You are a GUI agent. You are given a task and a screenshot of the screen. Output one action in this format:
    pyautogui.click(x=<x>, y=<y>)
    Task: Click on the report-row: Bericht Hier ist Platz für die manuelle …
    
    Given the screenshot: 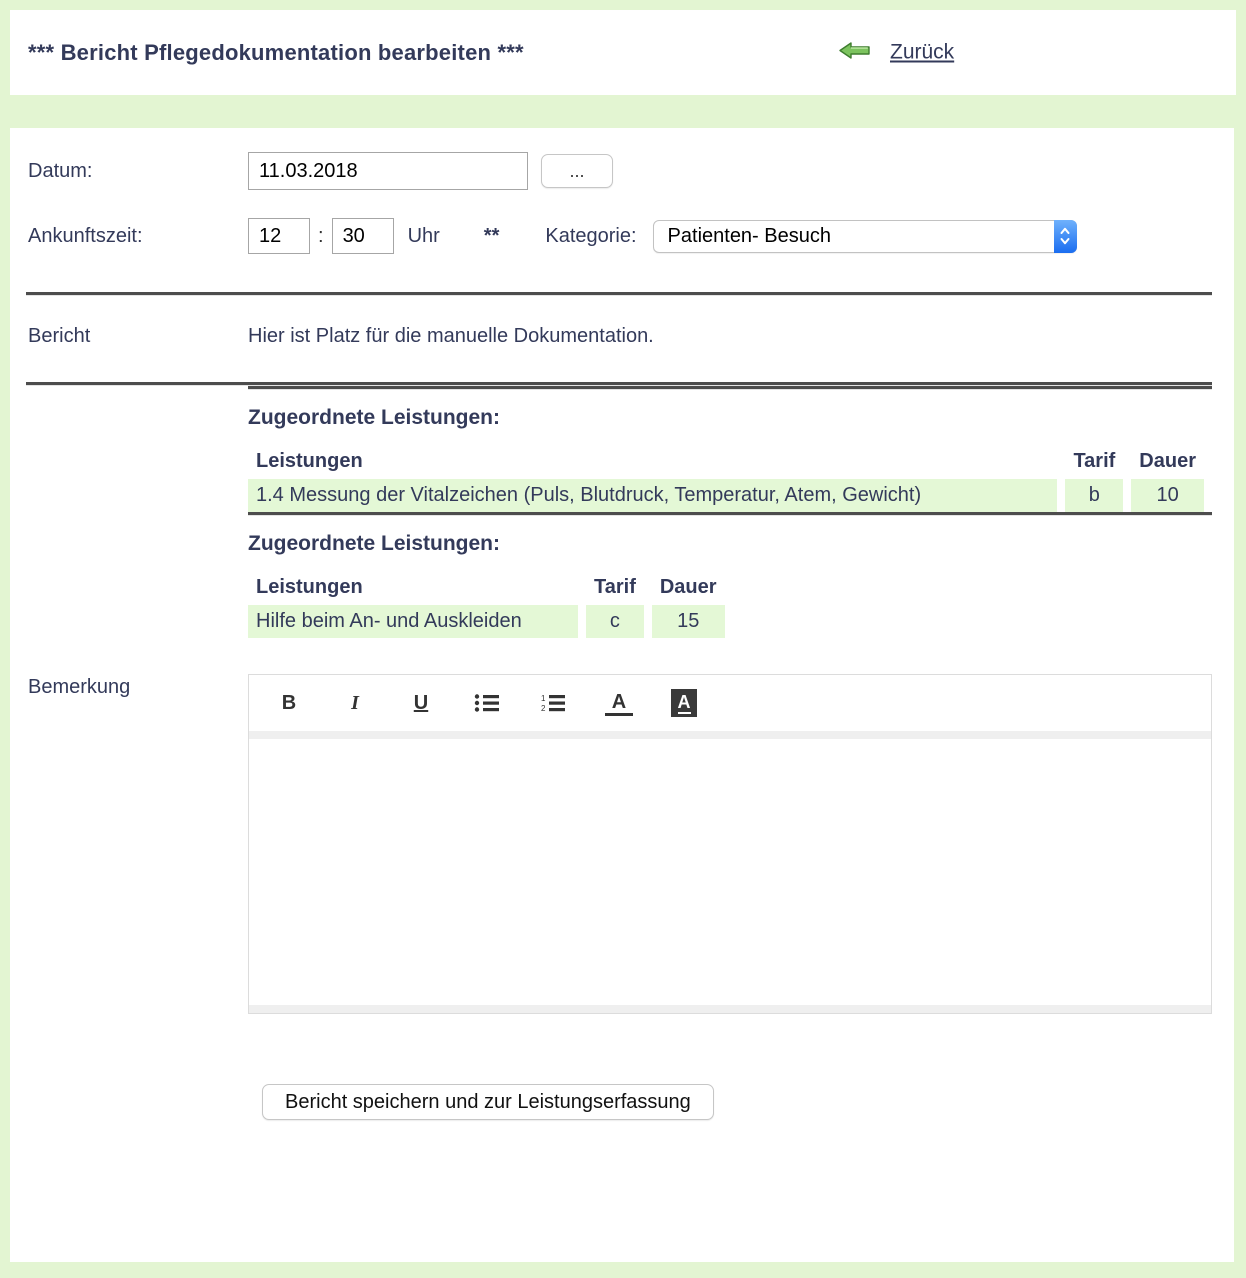 What is the action you would take?
    pyautogui.click(x=622, y=336)
    